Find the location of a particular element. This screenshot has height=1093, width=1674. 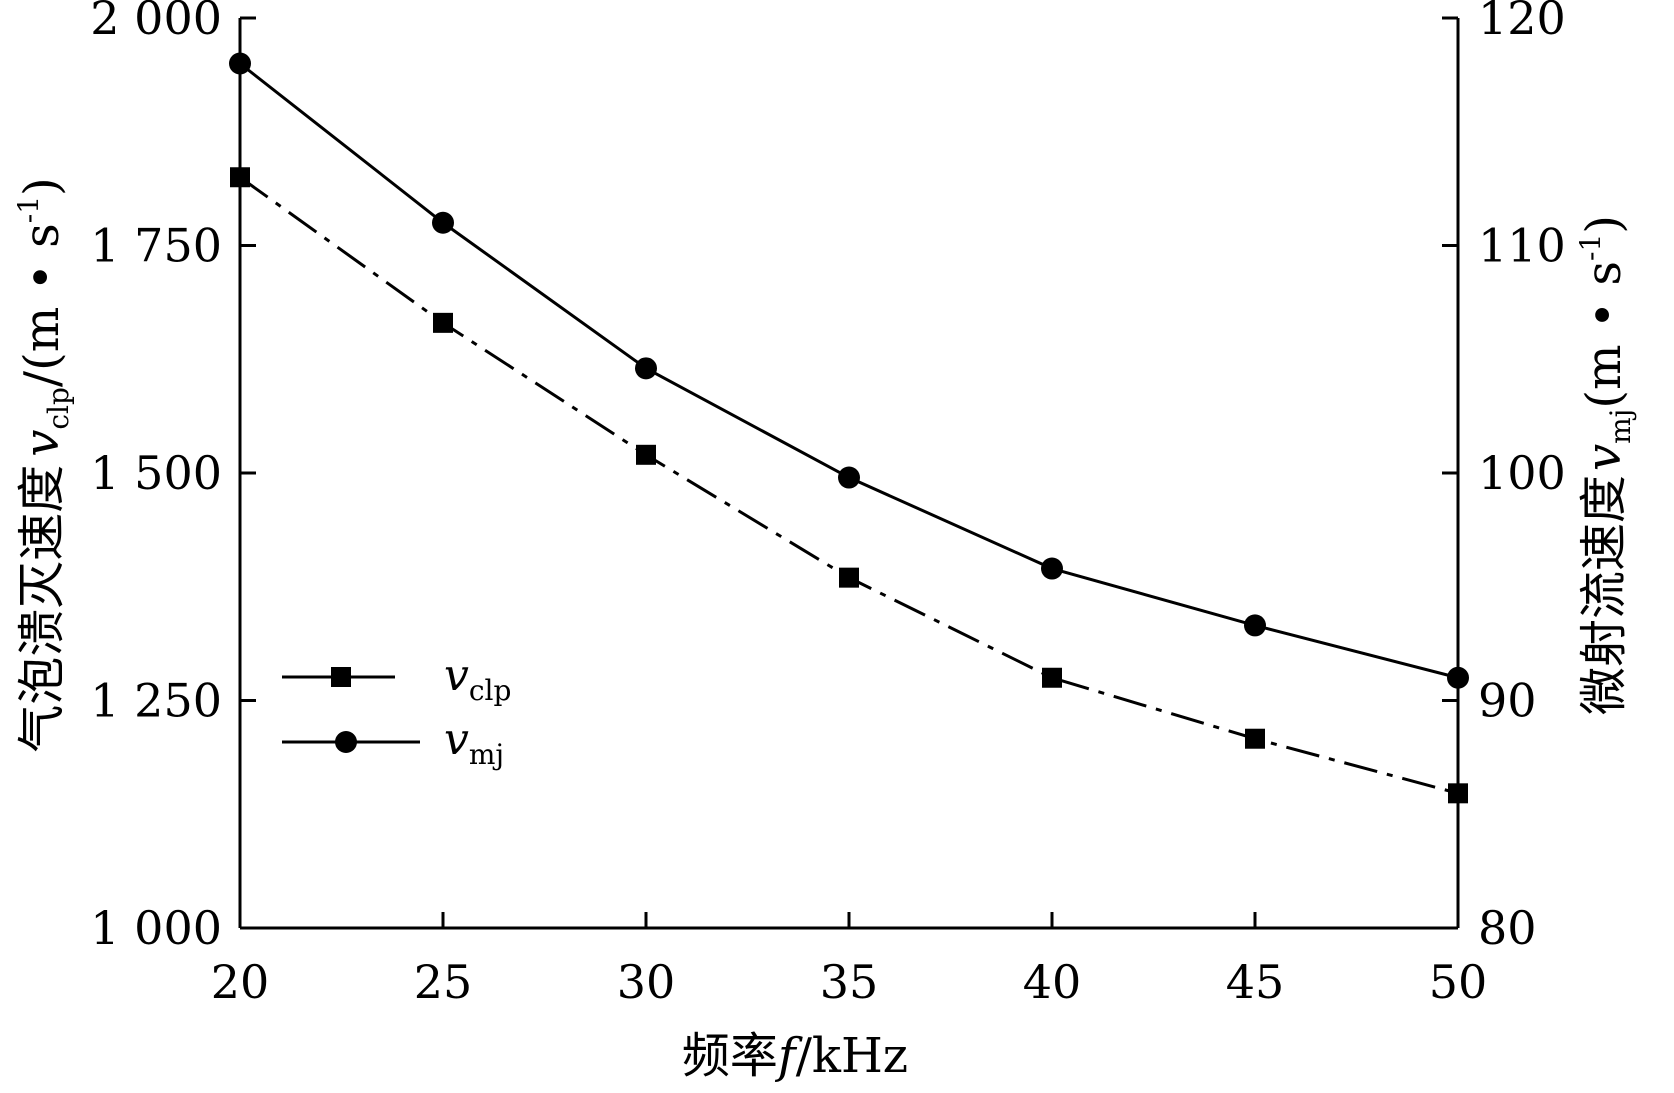

x-axis-title: 频率f/kHz is located at coordinates (795, 1056).